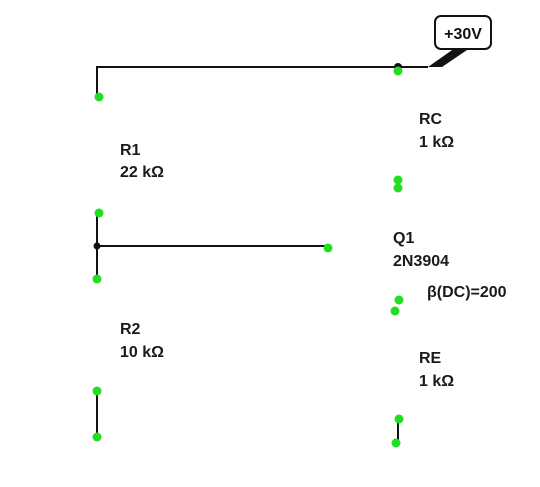  Describe the element at coordinates (99, 97) in the screenshot. I see `r1-top-pin` at that location.